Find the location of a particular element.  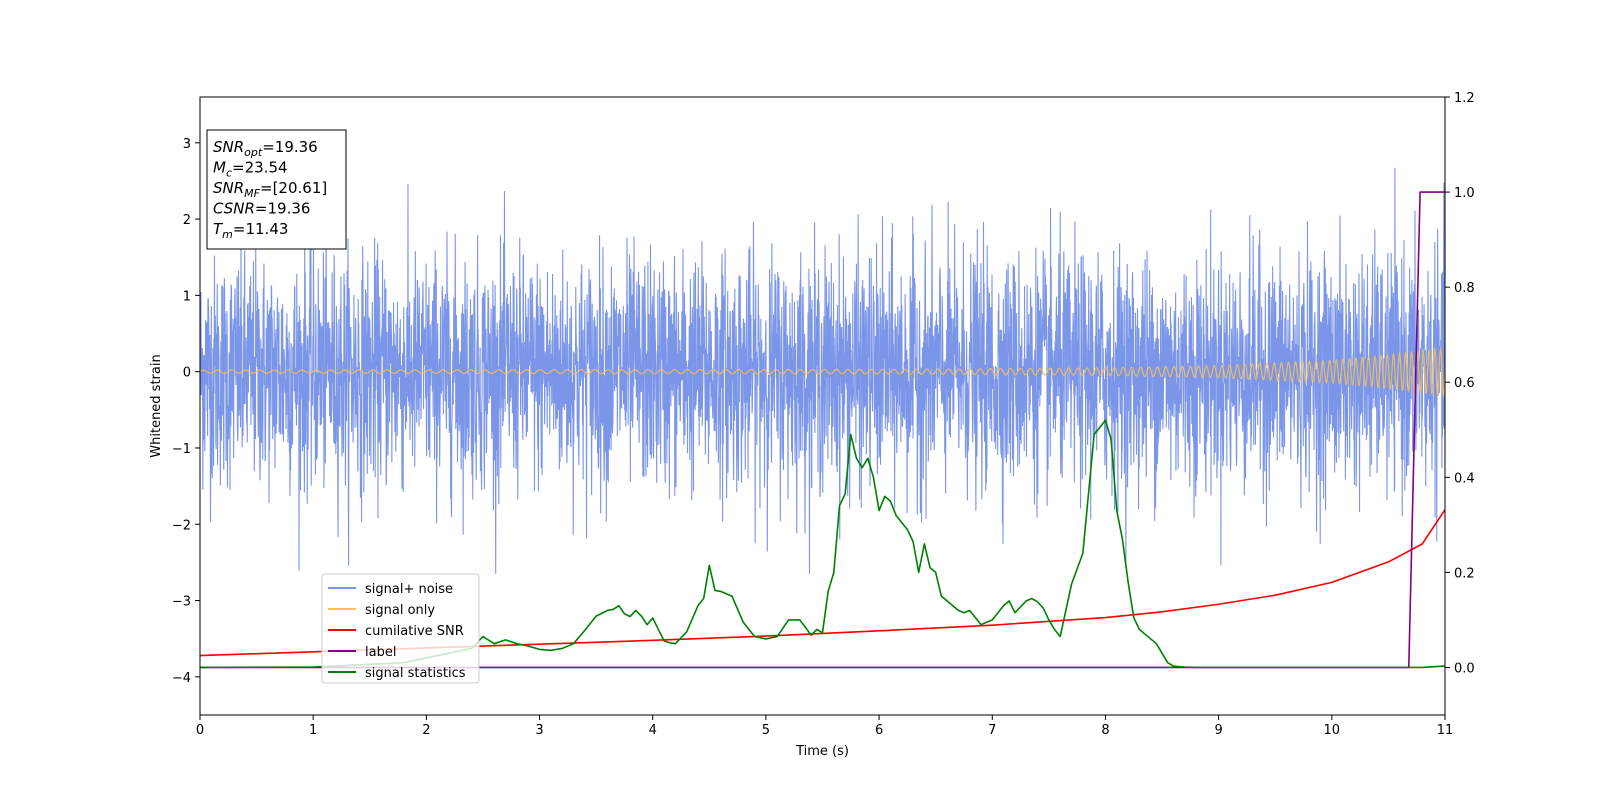

info-line: CSNR=19.36 is located at coordinates (261, 209).